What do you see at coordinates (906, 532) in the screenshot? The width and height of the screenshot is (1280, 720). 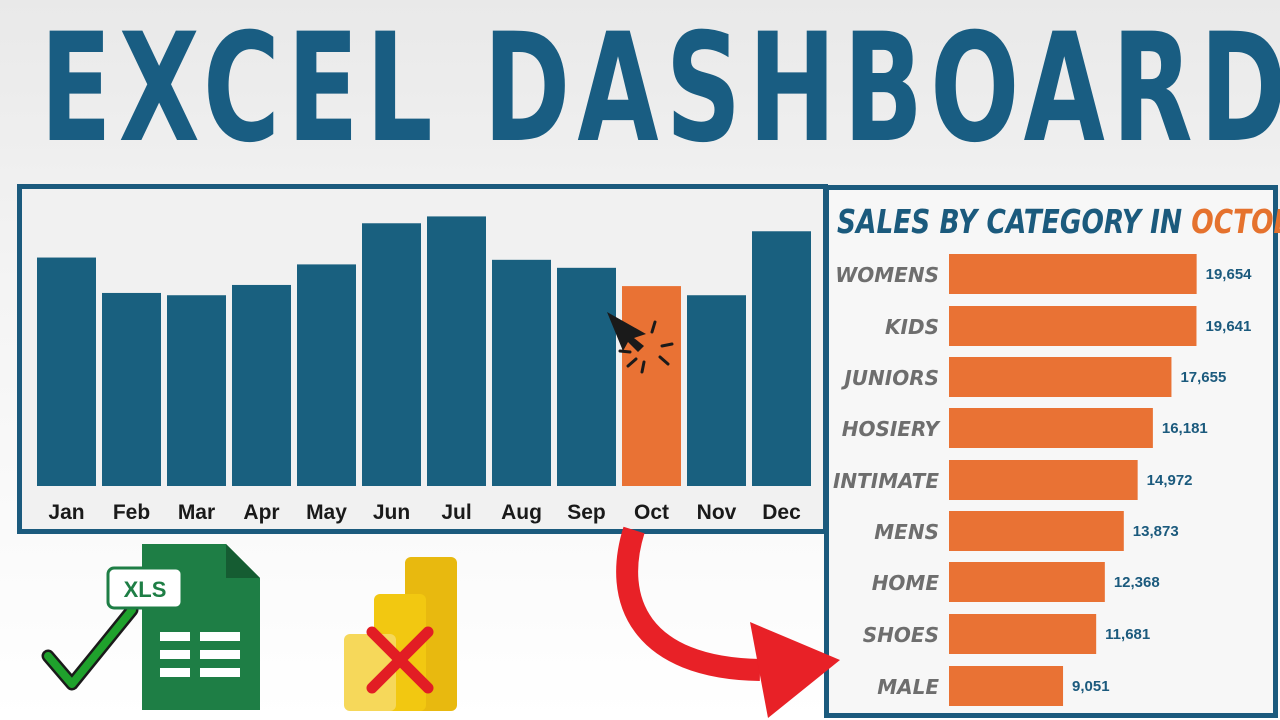 I see `category-label-mens: MENS` at bounding box center [906, 532].